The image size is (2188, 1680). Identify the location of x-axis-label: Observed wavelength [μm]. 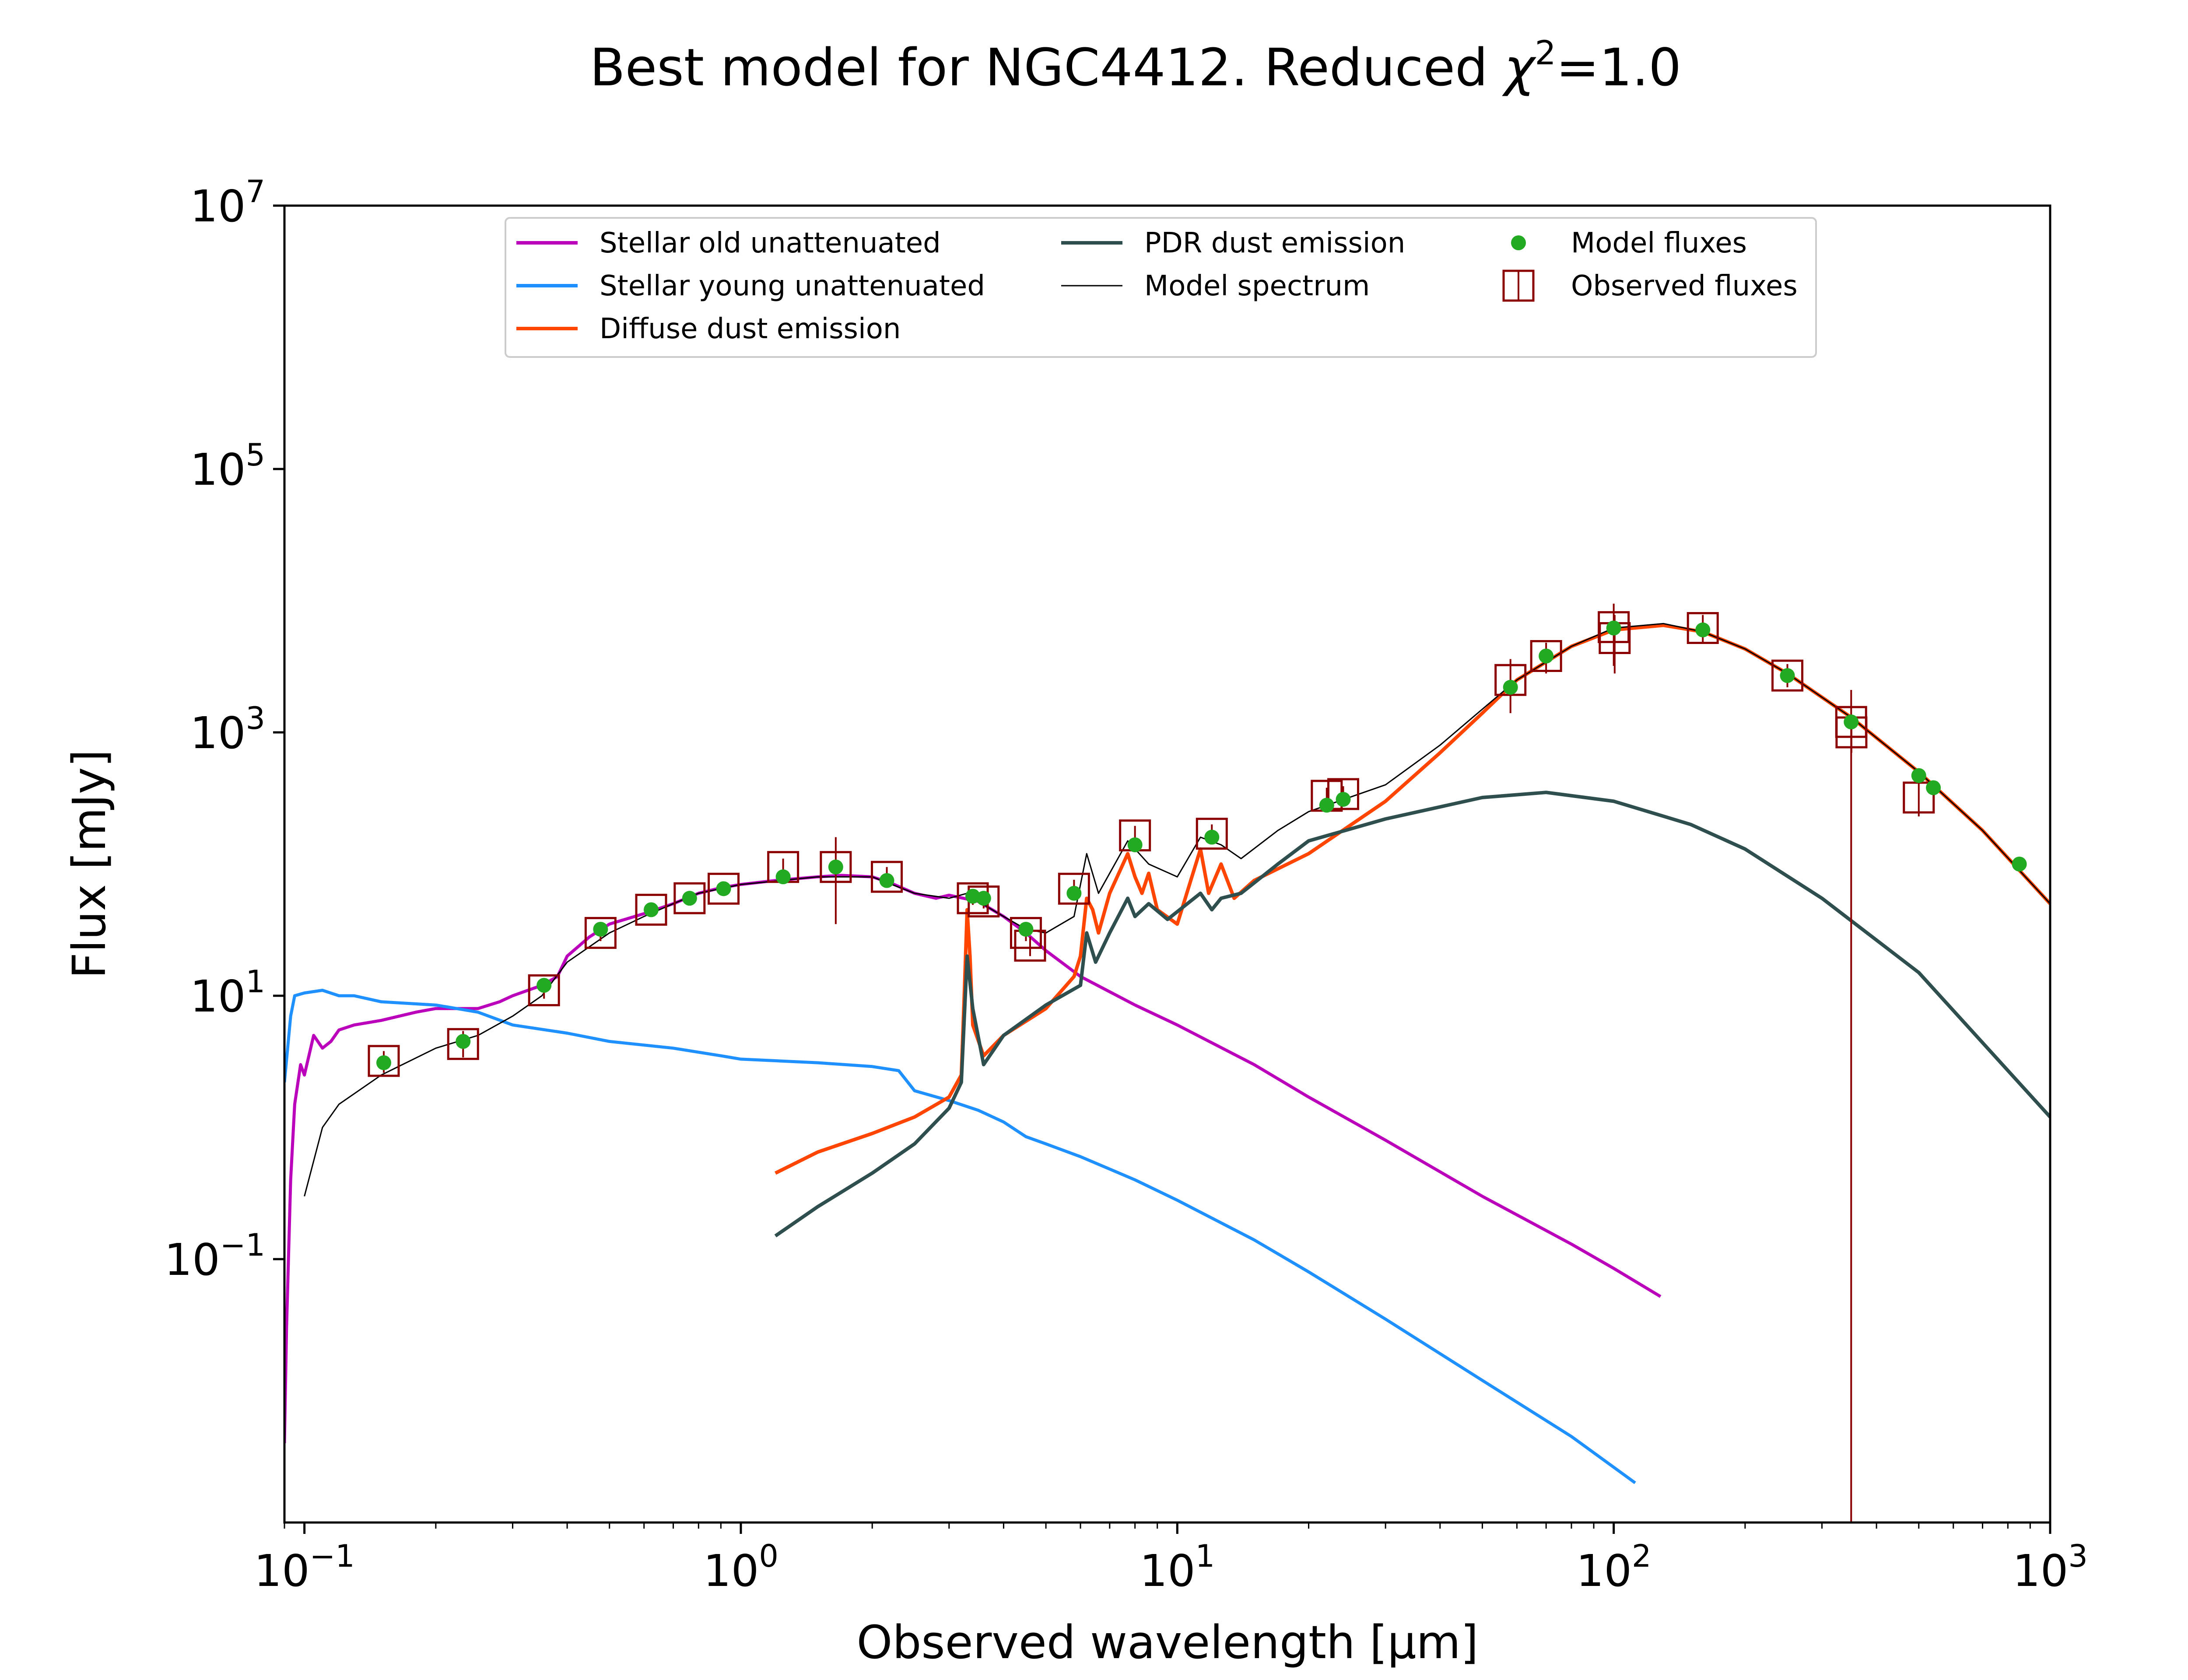
(1168, 1642).